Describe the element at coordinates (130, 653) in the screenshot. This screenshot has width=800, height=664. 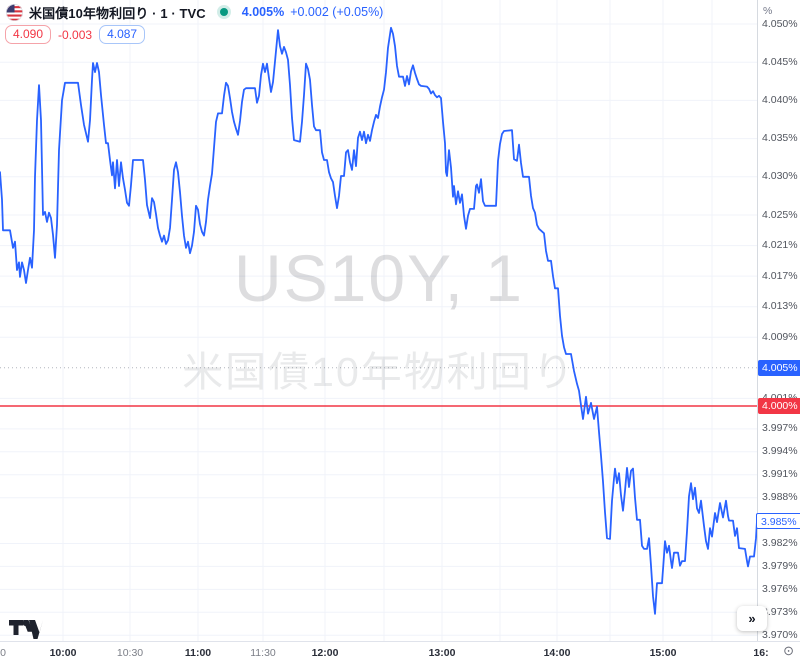
I see `time-axis-label: 10:30` at that location.